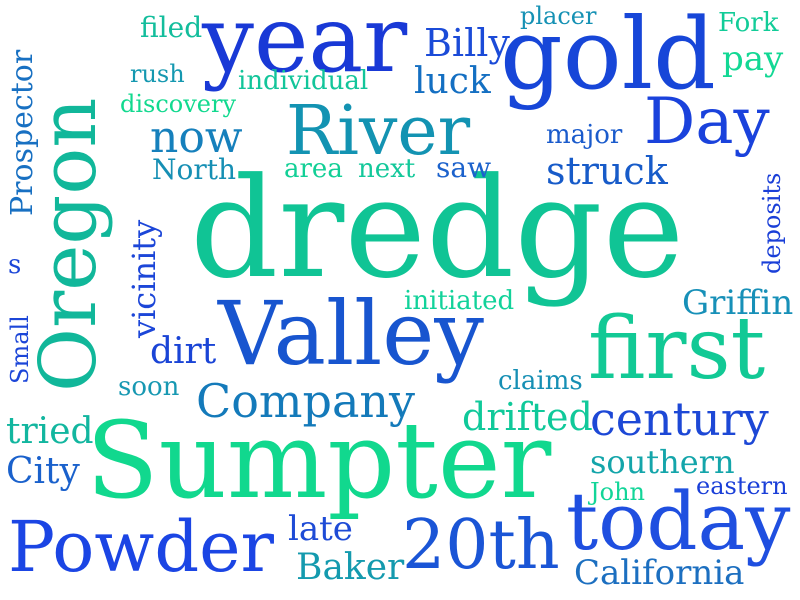  Describe the element at coordinates (378, 131) in the screenshot. I see `word-river: River` at that location.